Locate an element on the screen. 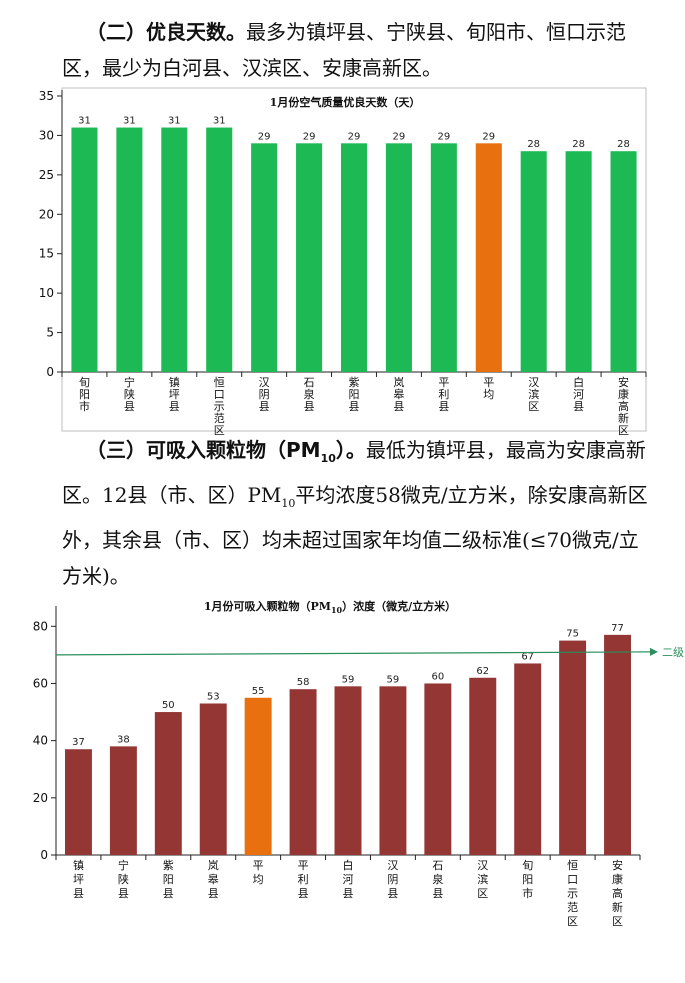 The image size is (685, 983). pm10-data-label: 50 is located at coordinates (168, 705).